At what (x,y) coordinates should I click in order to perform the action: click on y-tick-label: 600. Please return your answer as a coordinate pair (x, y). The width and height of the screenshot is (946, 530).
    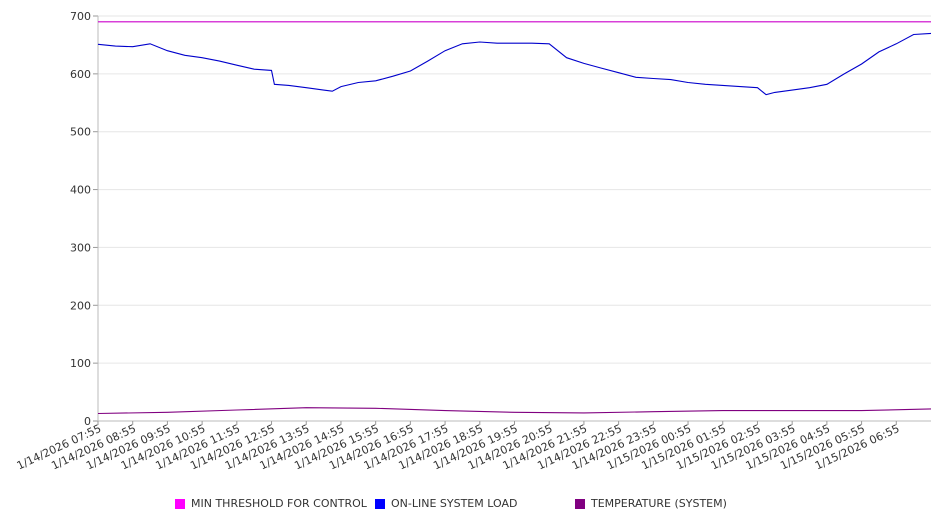
    Looking at the image, I should click on (80, 74).